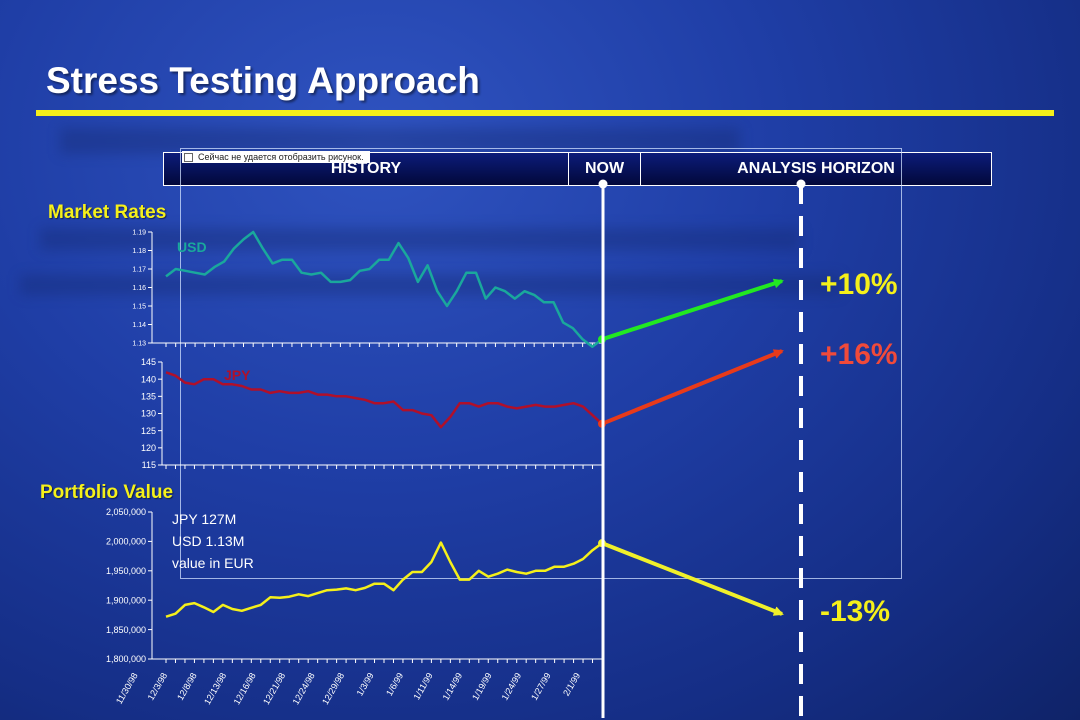 The width and height of the screenshot is (1080, 720). Describe the element at coordinates (605, 169) in the screenshot. I see `timeline-now: NOW` at that location.